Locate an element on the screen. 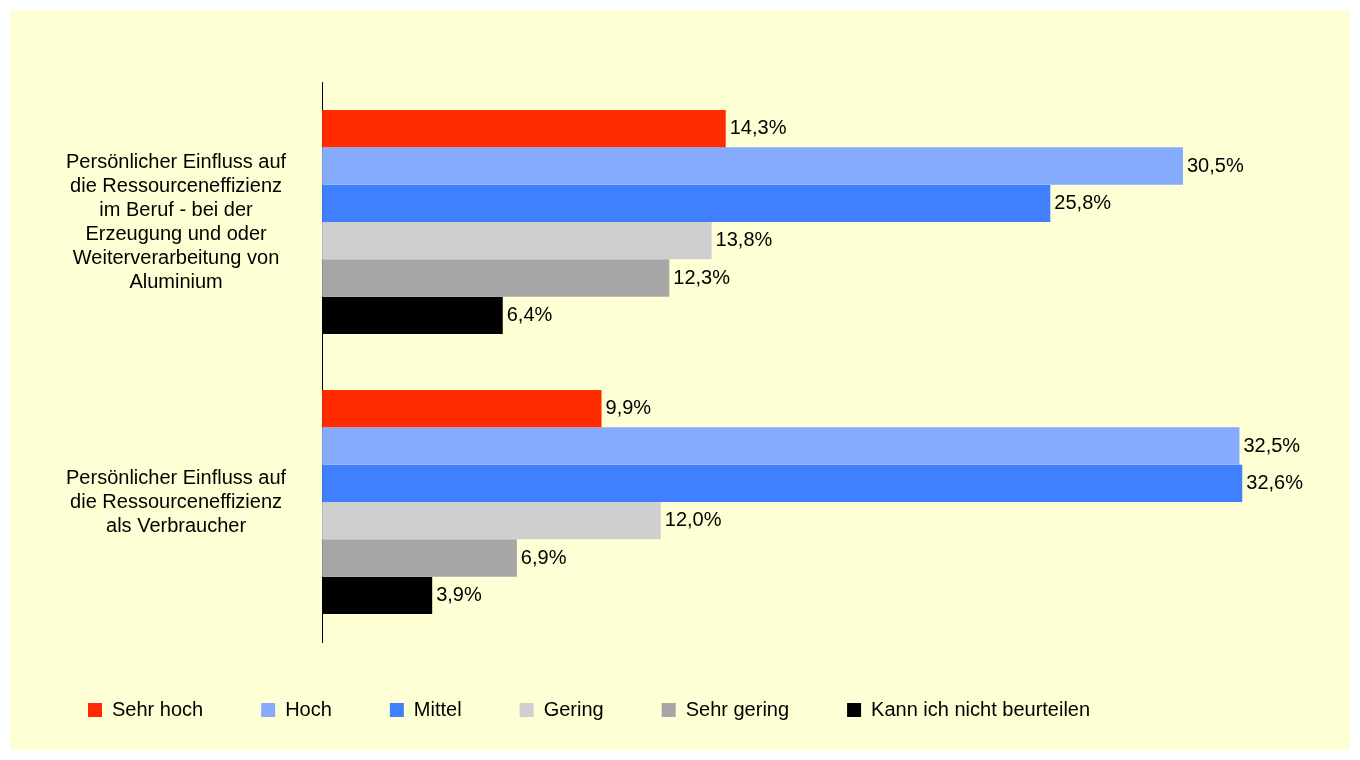  legend-label: Mittel is located at coordinates (437, 708).